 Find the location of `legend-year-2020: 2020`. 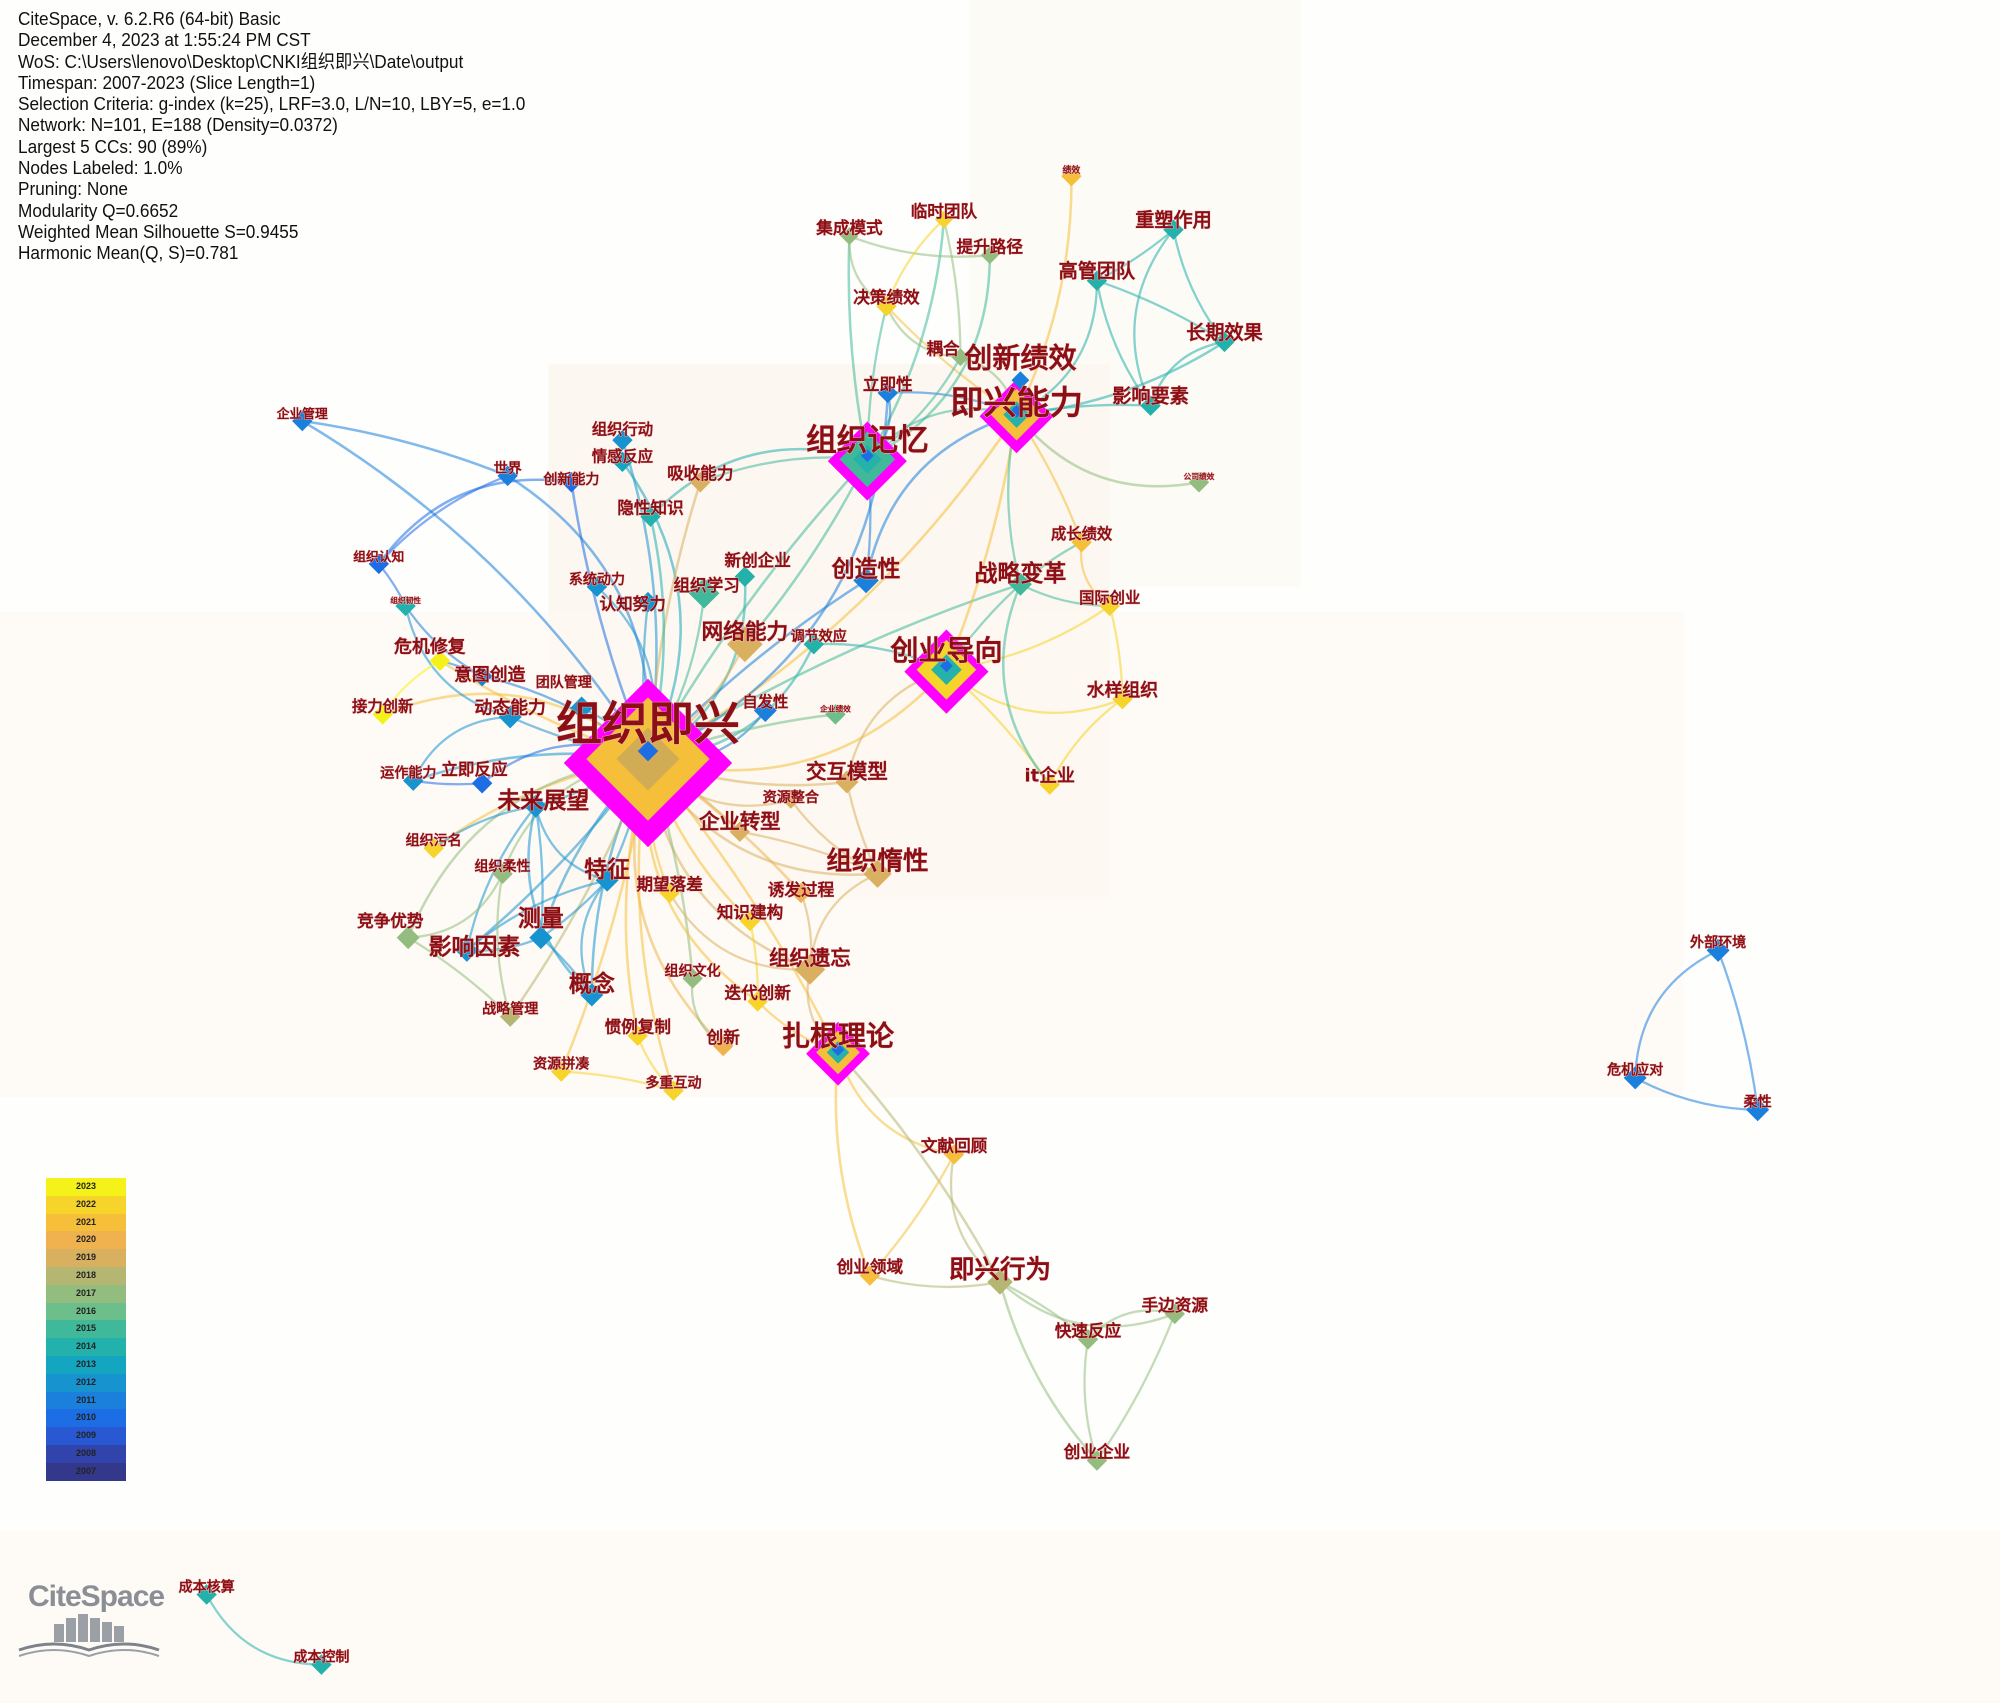

legend-year-2020: 2020 is located at coordinates (86, 1240).